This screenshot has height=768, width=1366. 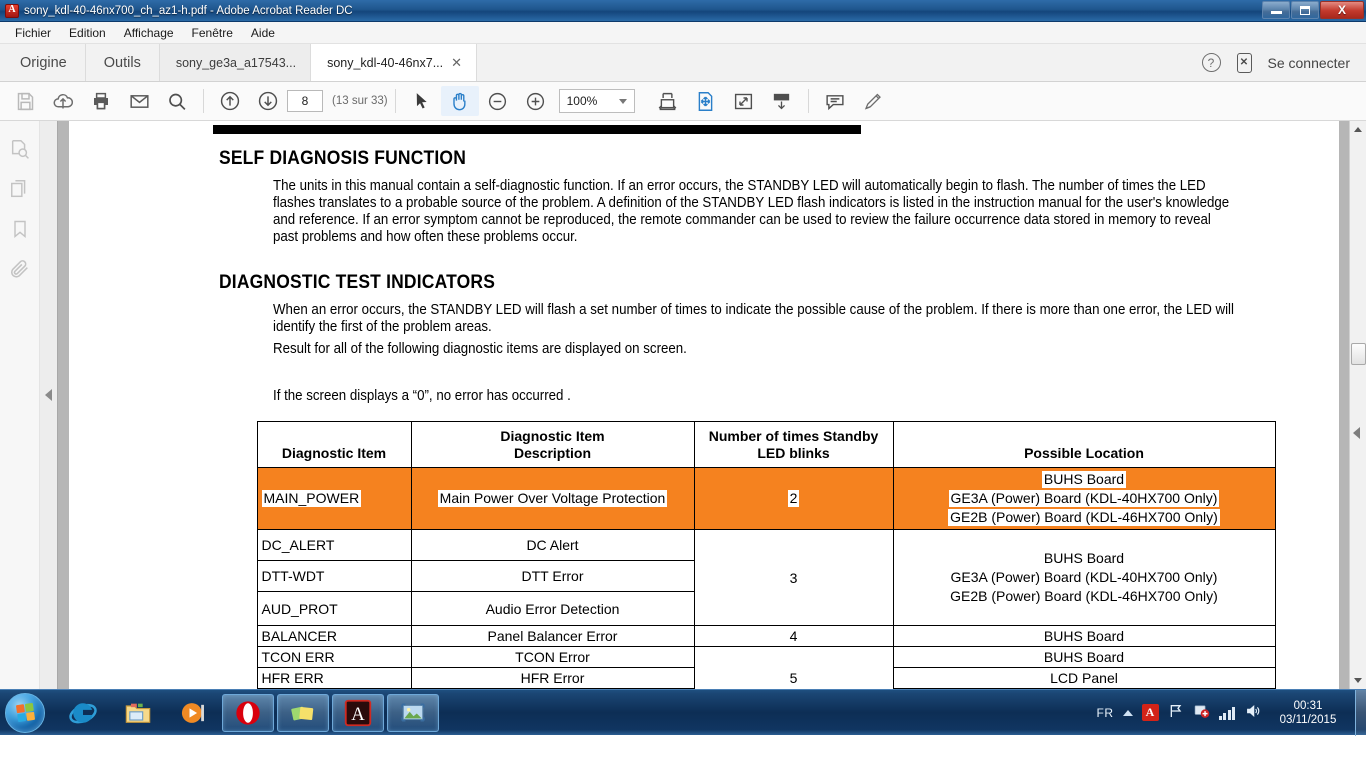 What do you see at coordinates (268, 101) in the screenshot?
I see `arrow-down-circle-icon` at bounding box center [268, 101].